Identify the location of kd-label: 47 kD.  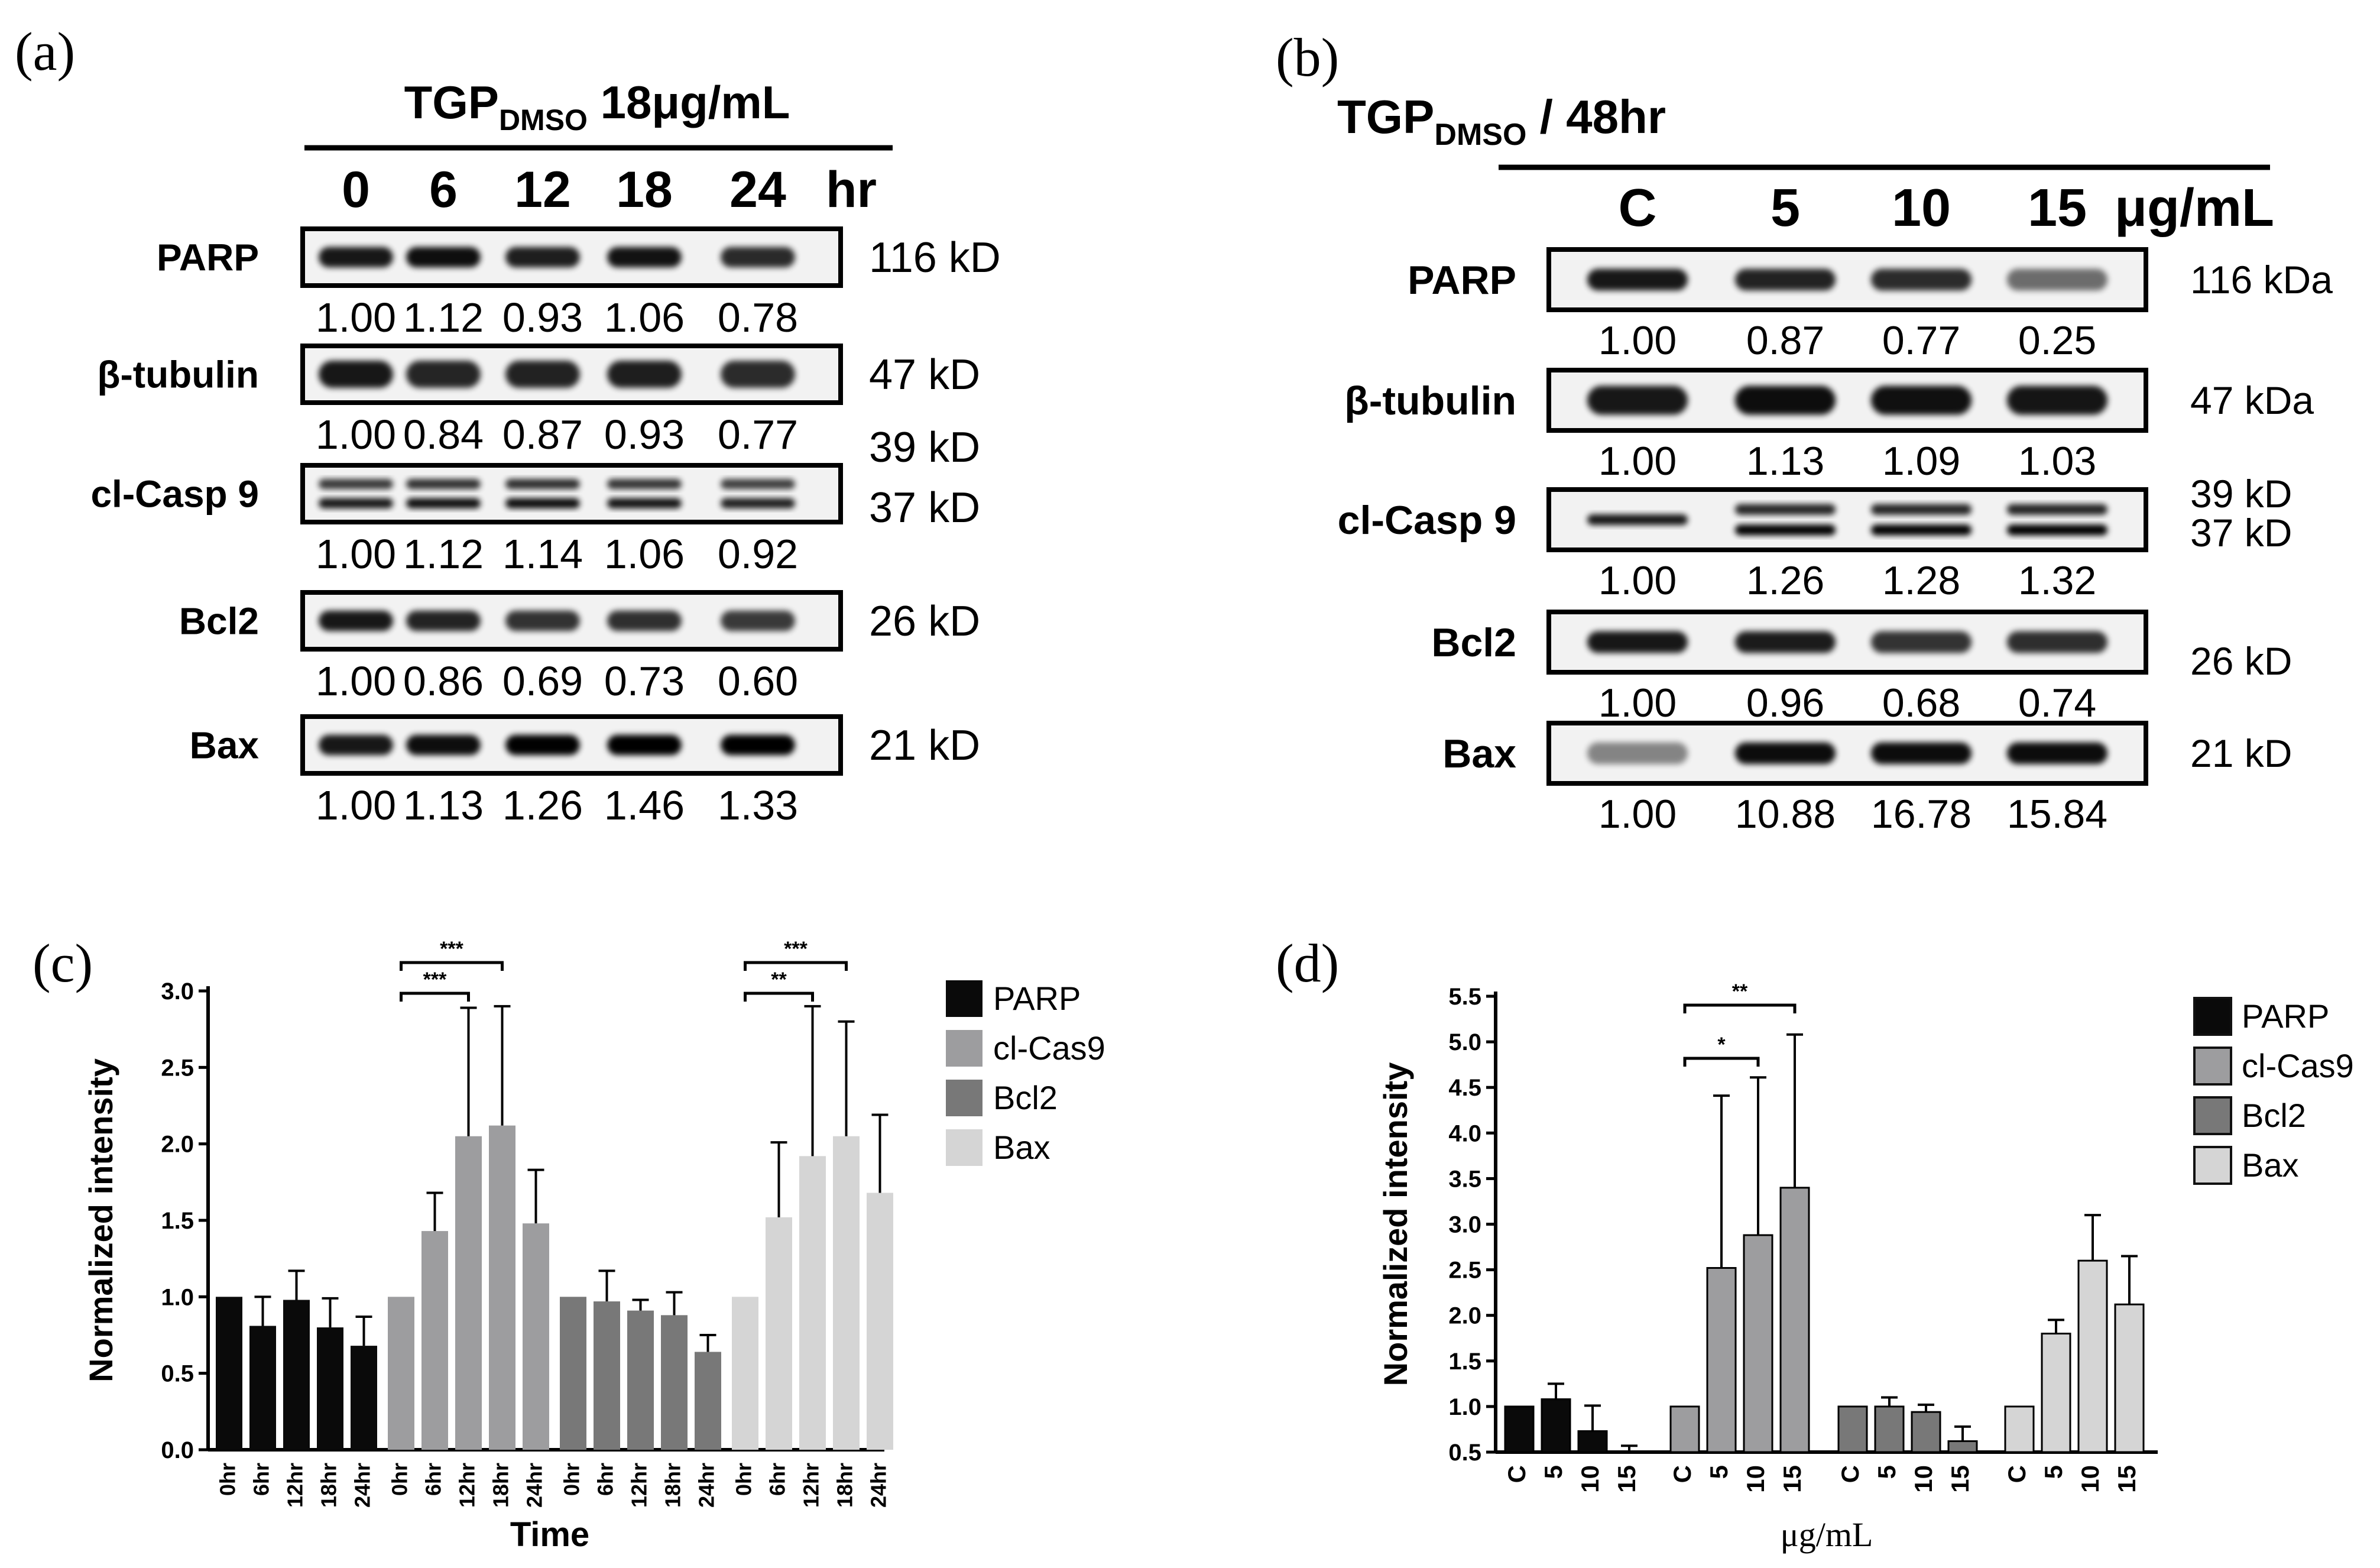
(924, 375).